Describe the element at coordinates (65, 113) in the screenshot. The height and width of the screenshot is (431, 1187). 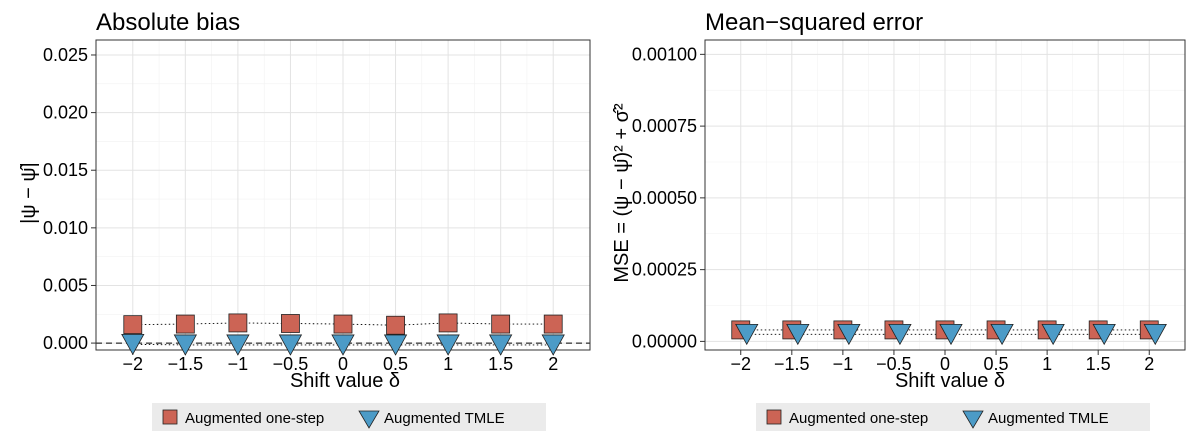
I see `y-tick-label: 0.020` at that location.